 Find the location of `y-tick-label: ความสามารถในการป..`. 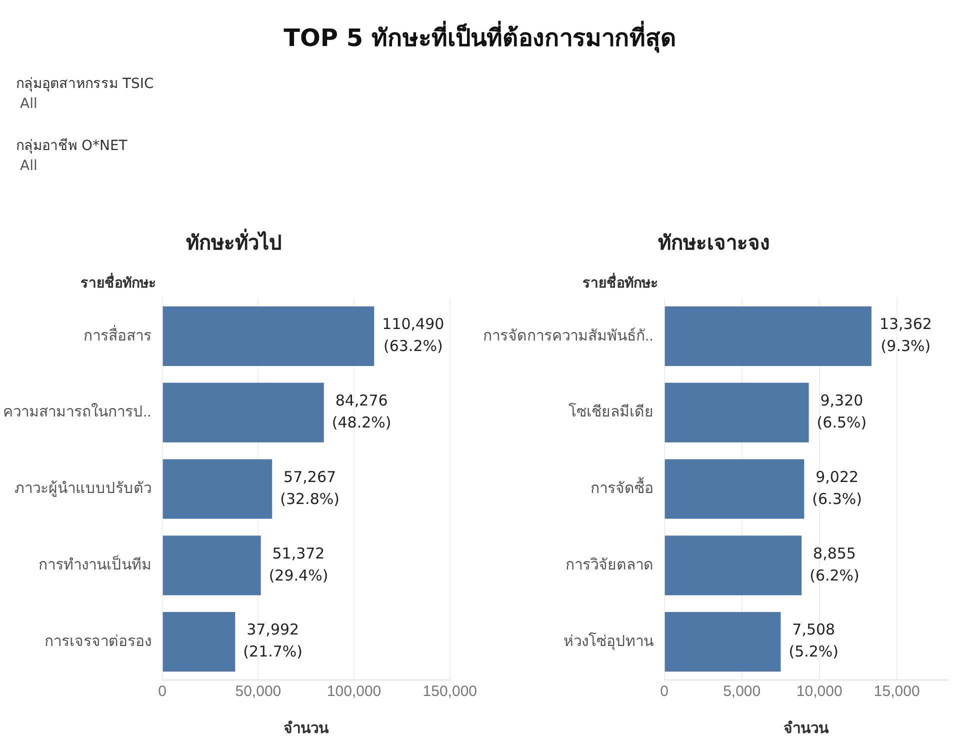

y-tick-label: ความสามารถในการป.. is located at coordinates (77, 411).